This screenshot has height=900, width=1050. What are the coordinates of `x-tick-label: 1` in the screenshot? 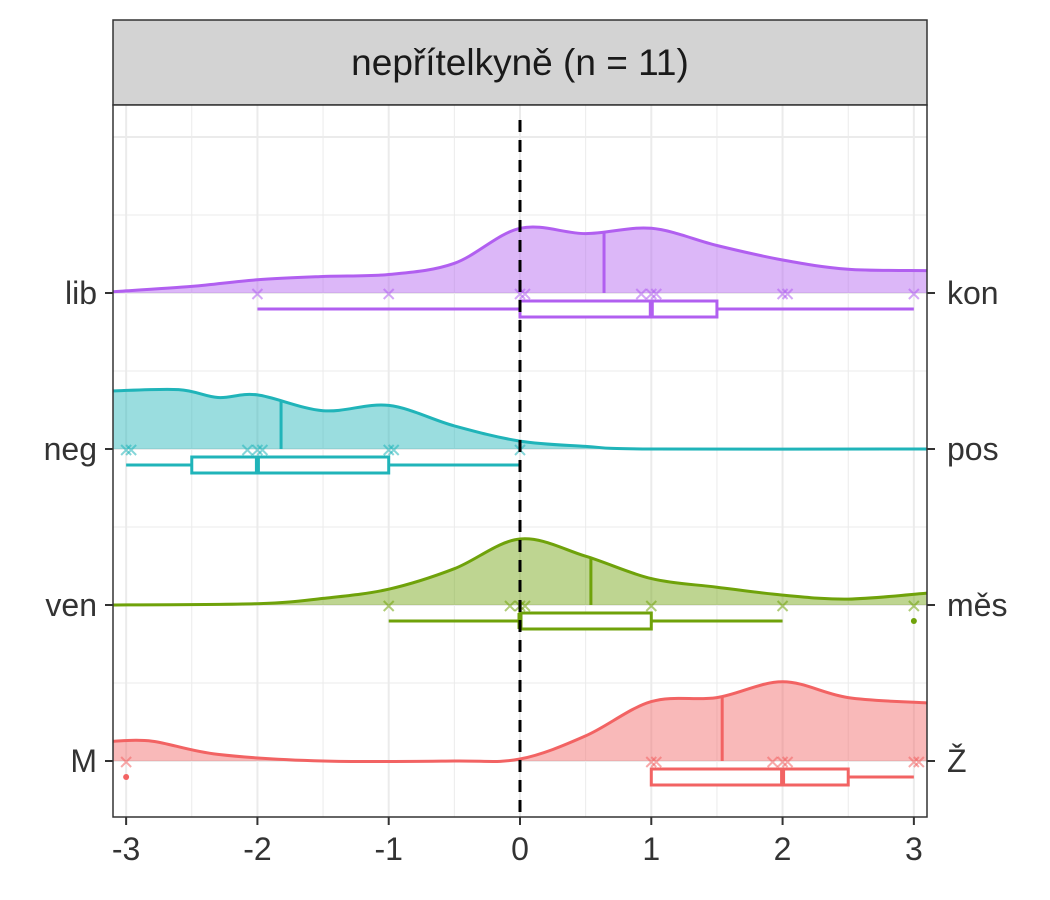 It's located at (651, 849).